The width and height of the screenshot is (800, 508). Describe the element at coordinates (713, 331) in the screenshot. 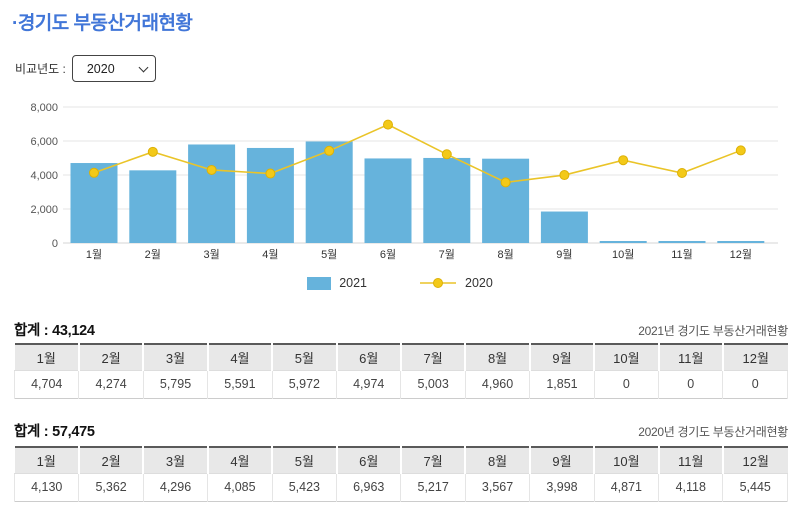

I see `table-caption-2021: 2021년 경기도 부동산거래현황` at that location.